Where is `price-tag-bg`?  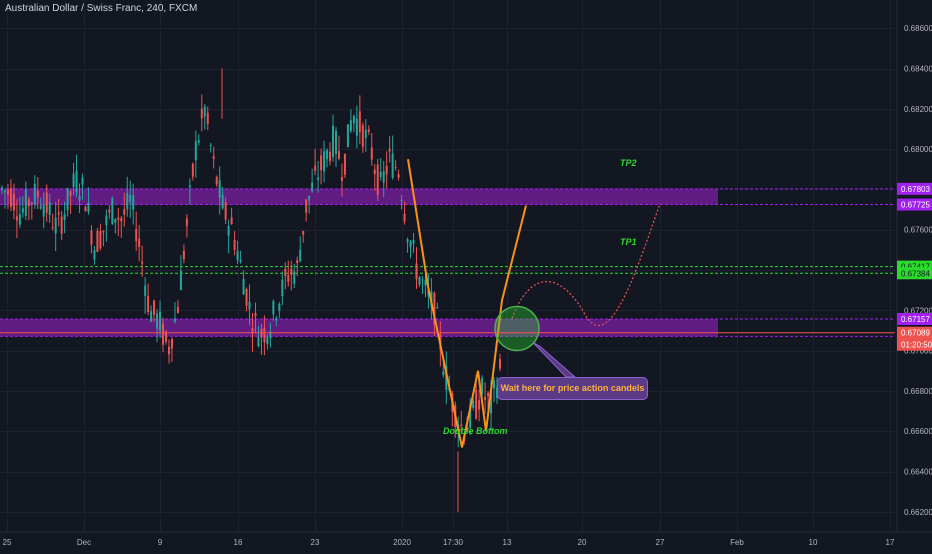 price-tag-bg is located at coordinates (914, 273).